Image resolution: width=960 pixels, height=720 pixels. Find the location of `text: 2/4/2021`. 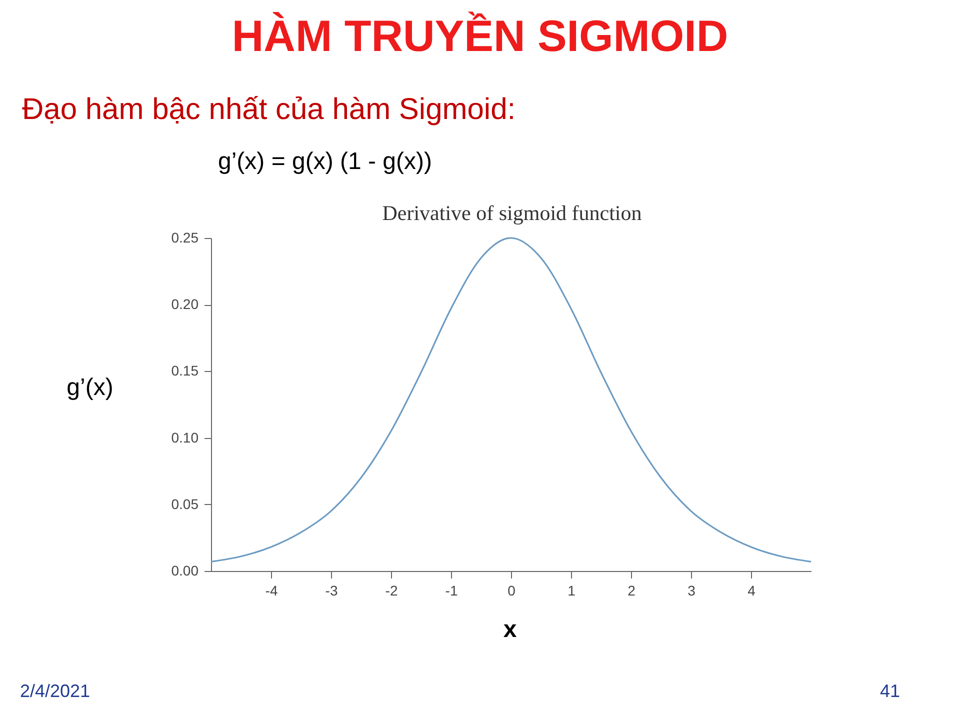

text: 2/4/2021 is located at coordinates (55, 691).